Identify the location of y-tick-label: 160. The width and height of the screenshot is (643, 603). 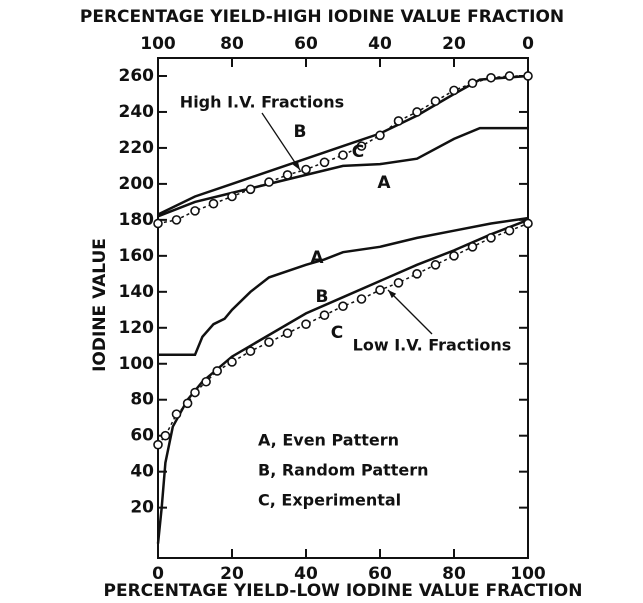
(137, 256).